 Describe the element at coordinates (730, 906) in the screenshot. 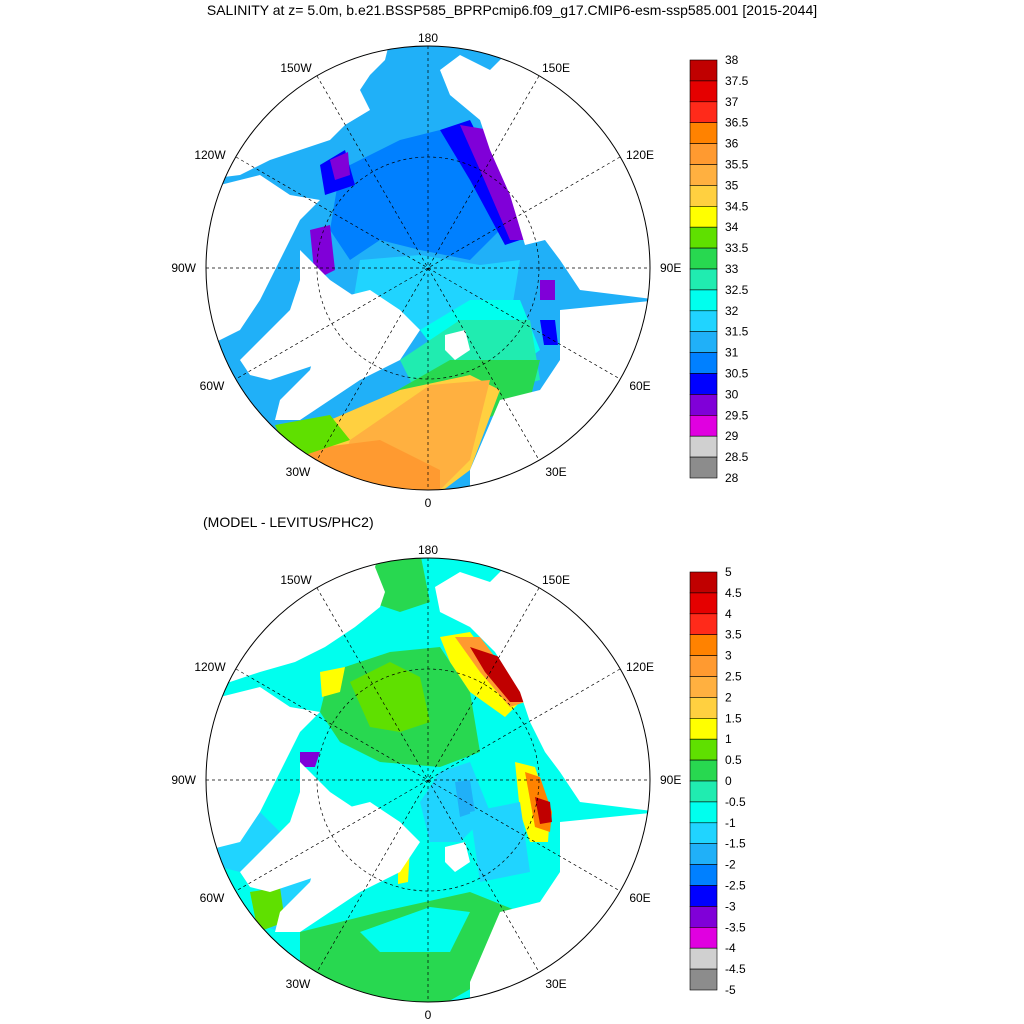

I see `difference-colorbar-tick-label: -3` at that location.